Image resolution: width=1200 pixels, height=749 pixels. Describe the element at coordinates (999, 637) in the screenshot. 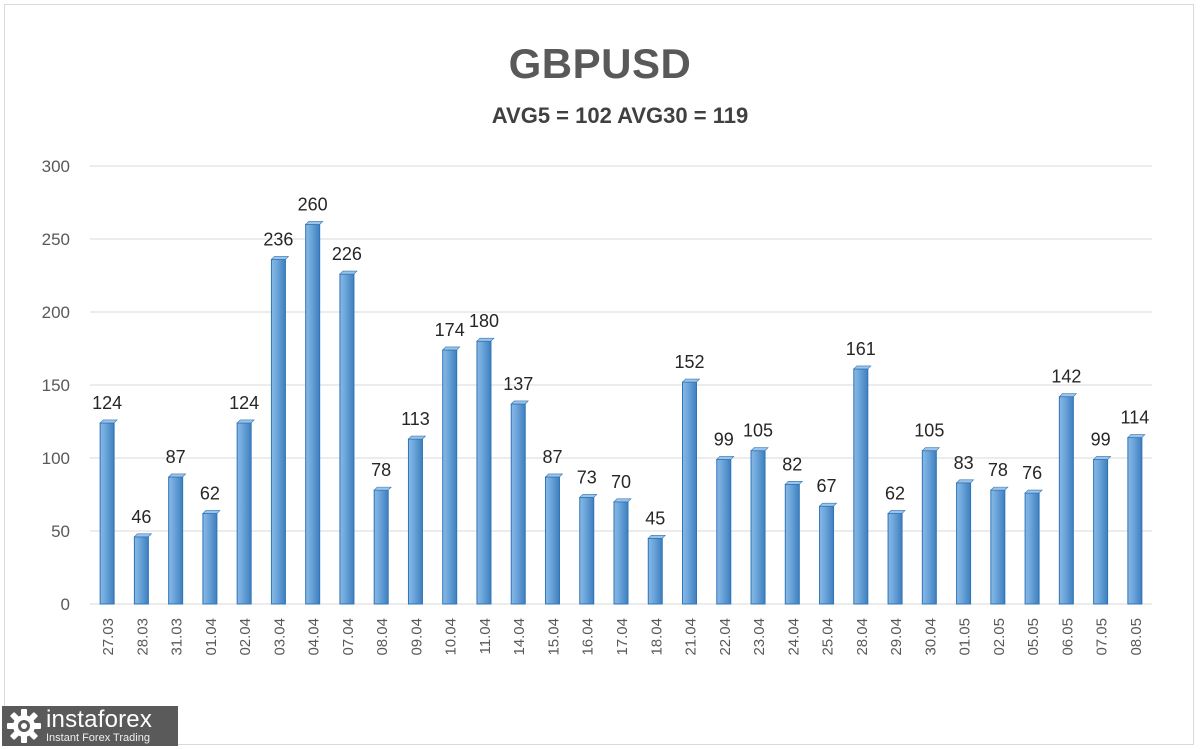

I see `x-tick-label: 02.05` at that location.